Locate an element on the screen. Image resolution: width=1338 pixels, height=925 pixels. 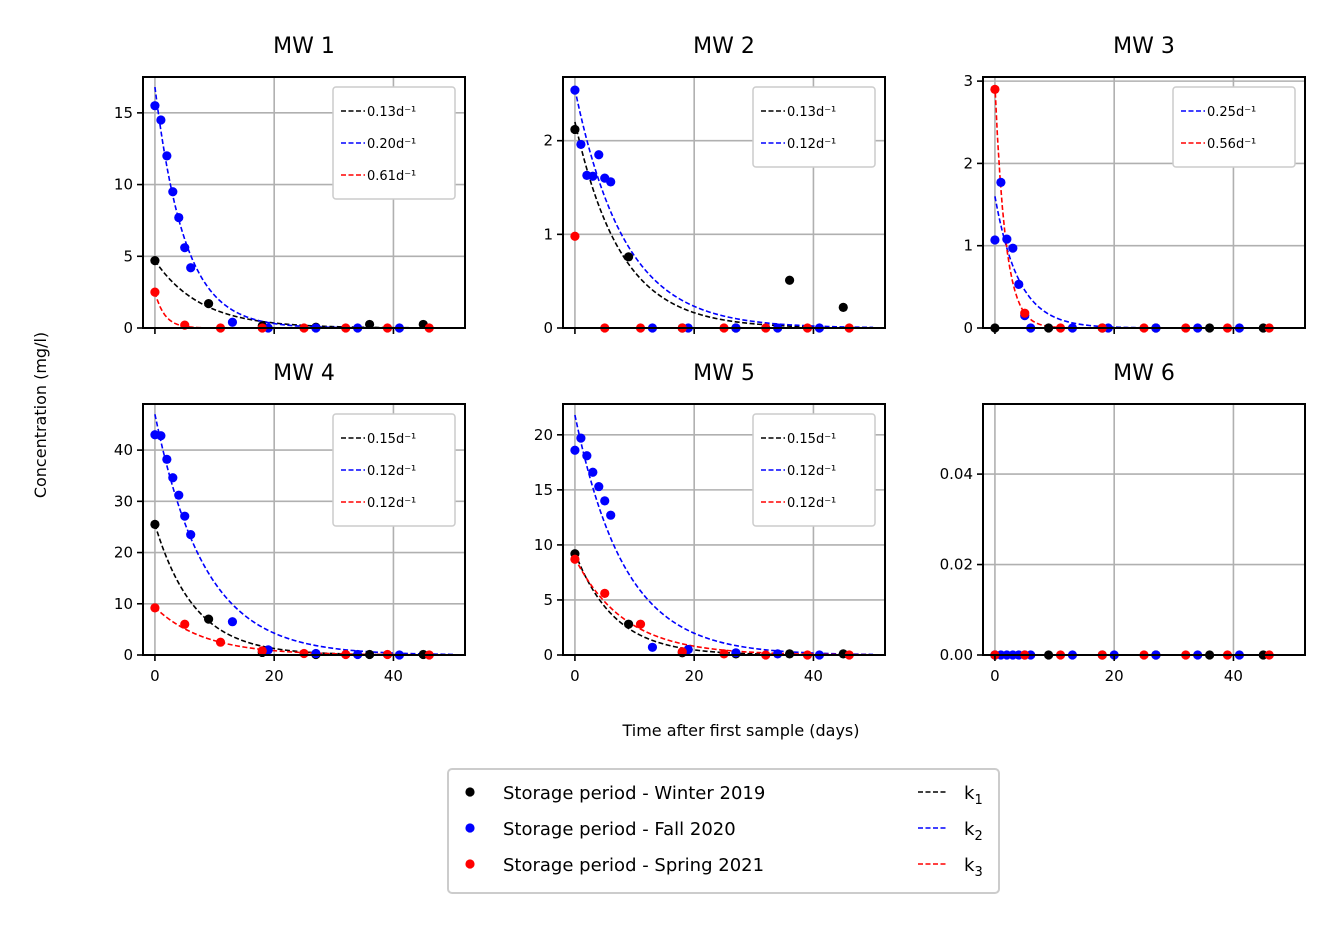
panel-6: MW 6 0 20 40 0.00 0.02 0.04 is located at coordinates (1123, 523).